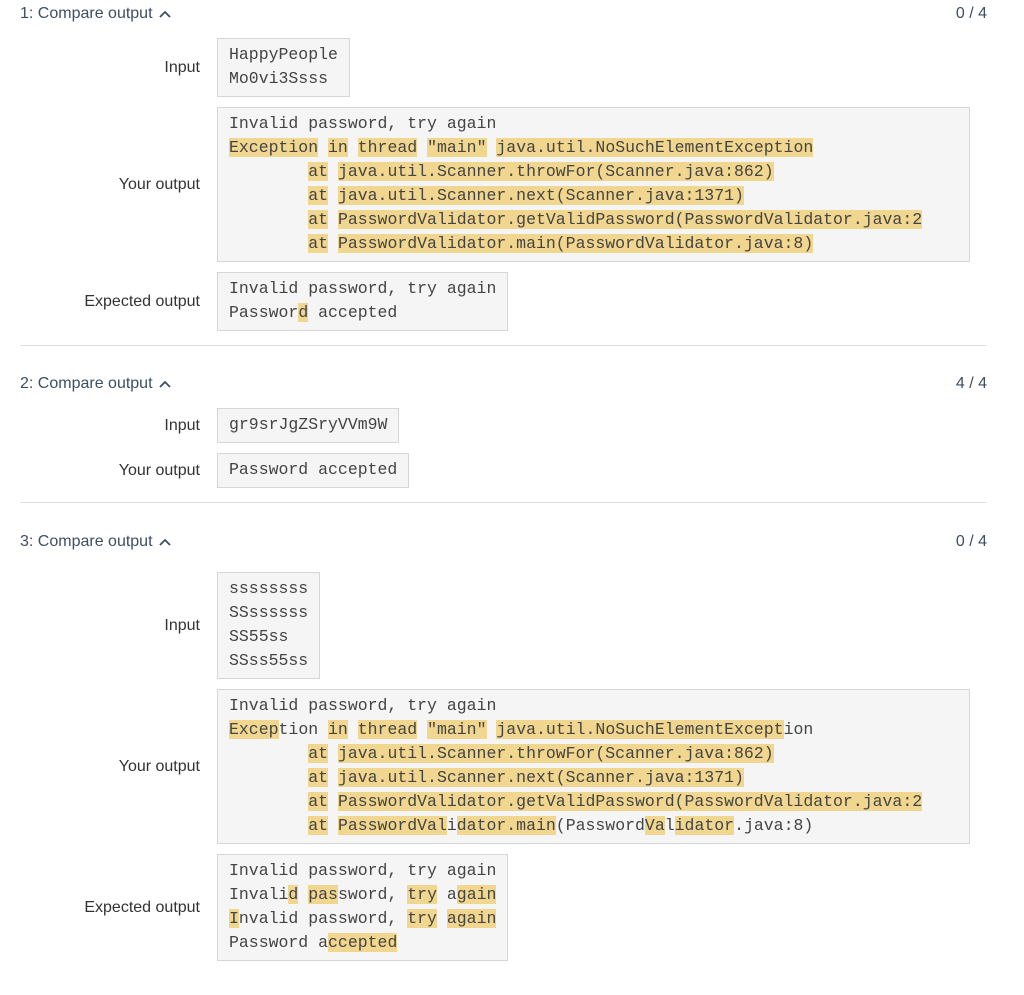 This screenshot has height=995, width=1024. I want to click on diff-highlight: dator.main, so click(506, 825).